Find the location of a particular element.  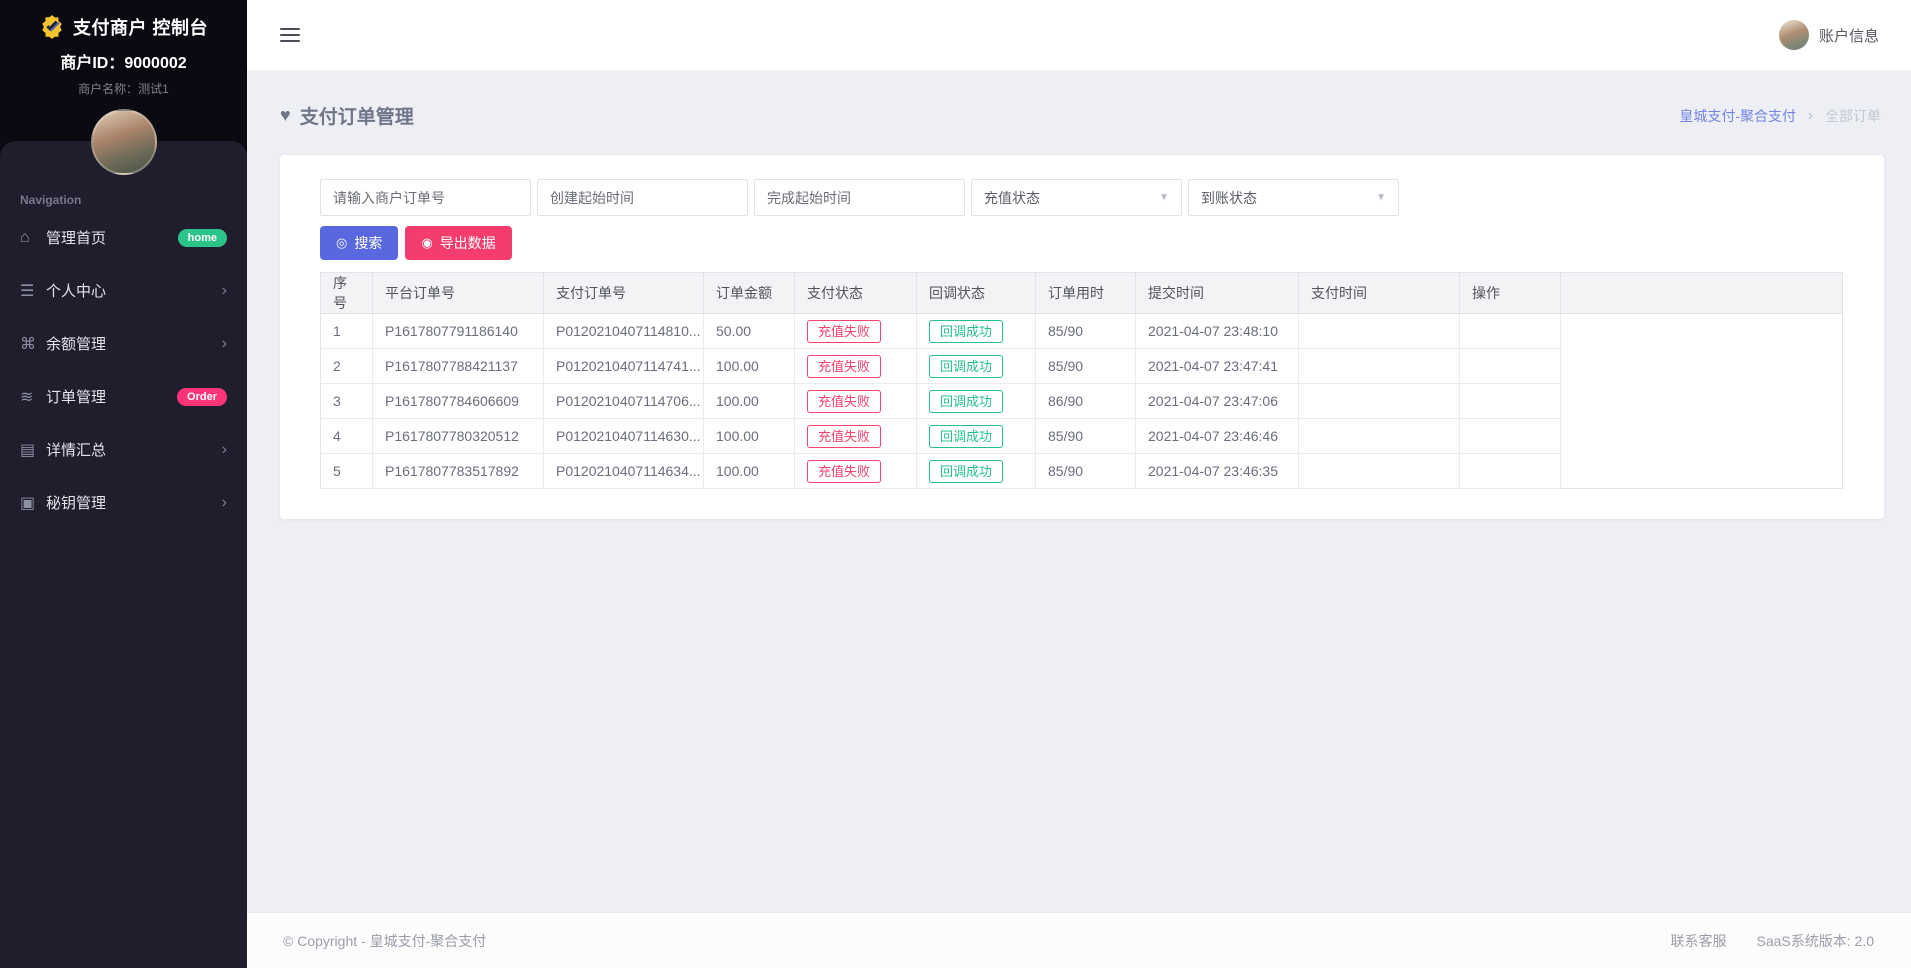

sidebar-item-profile: ☰ 个人中心 › is located at coordinates (123, 290).